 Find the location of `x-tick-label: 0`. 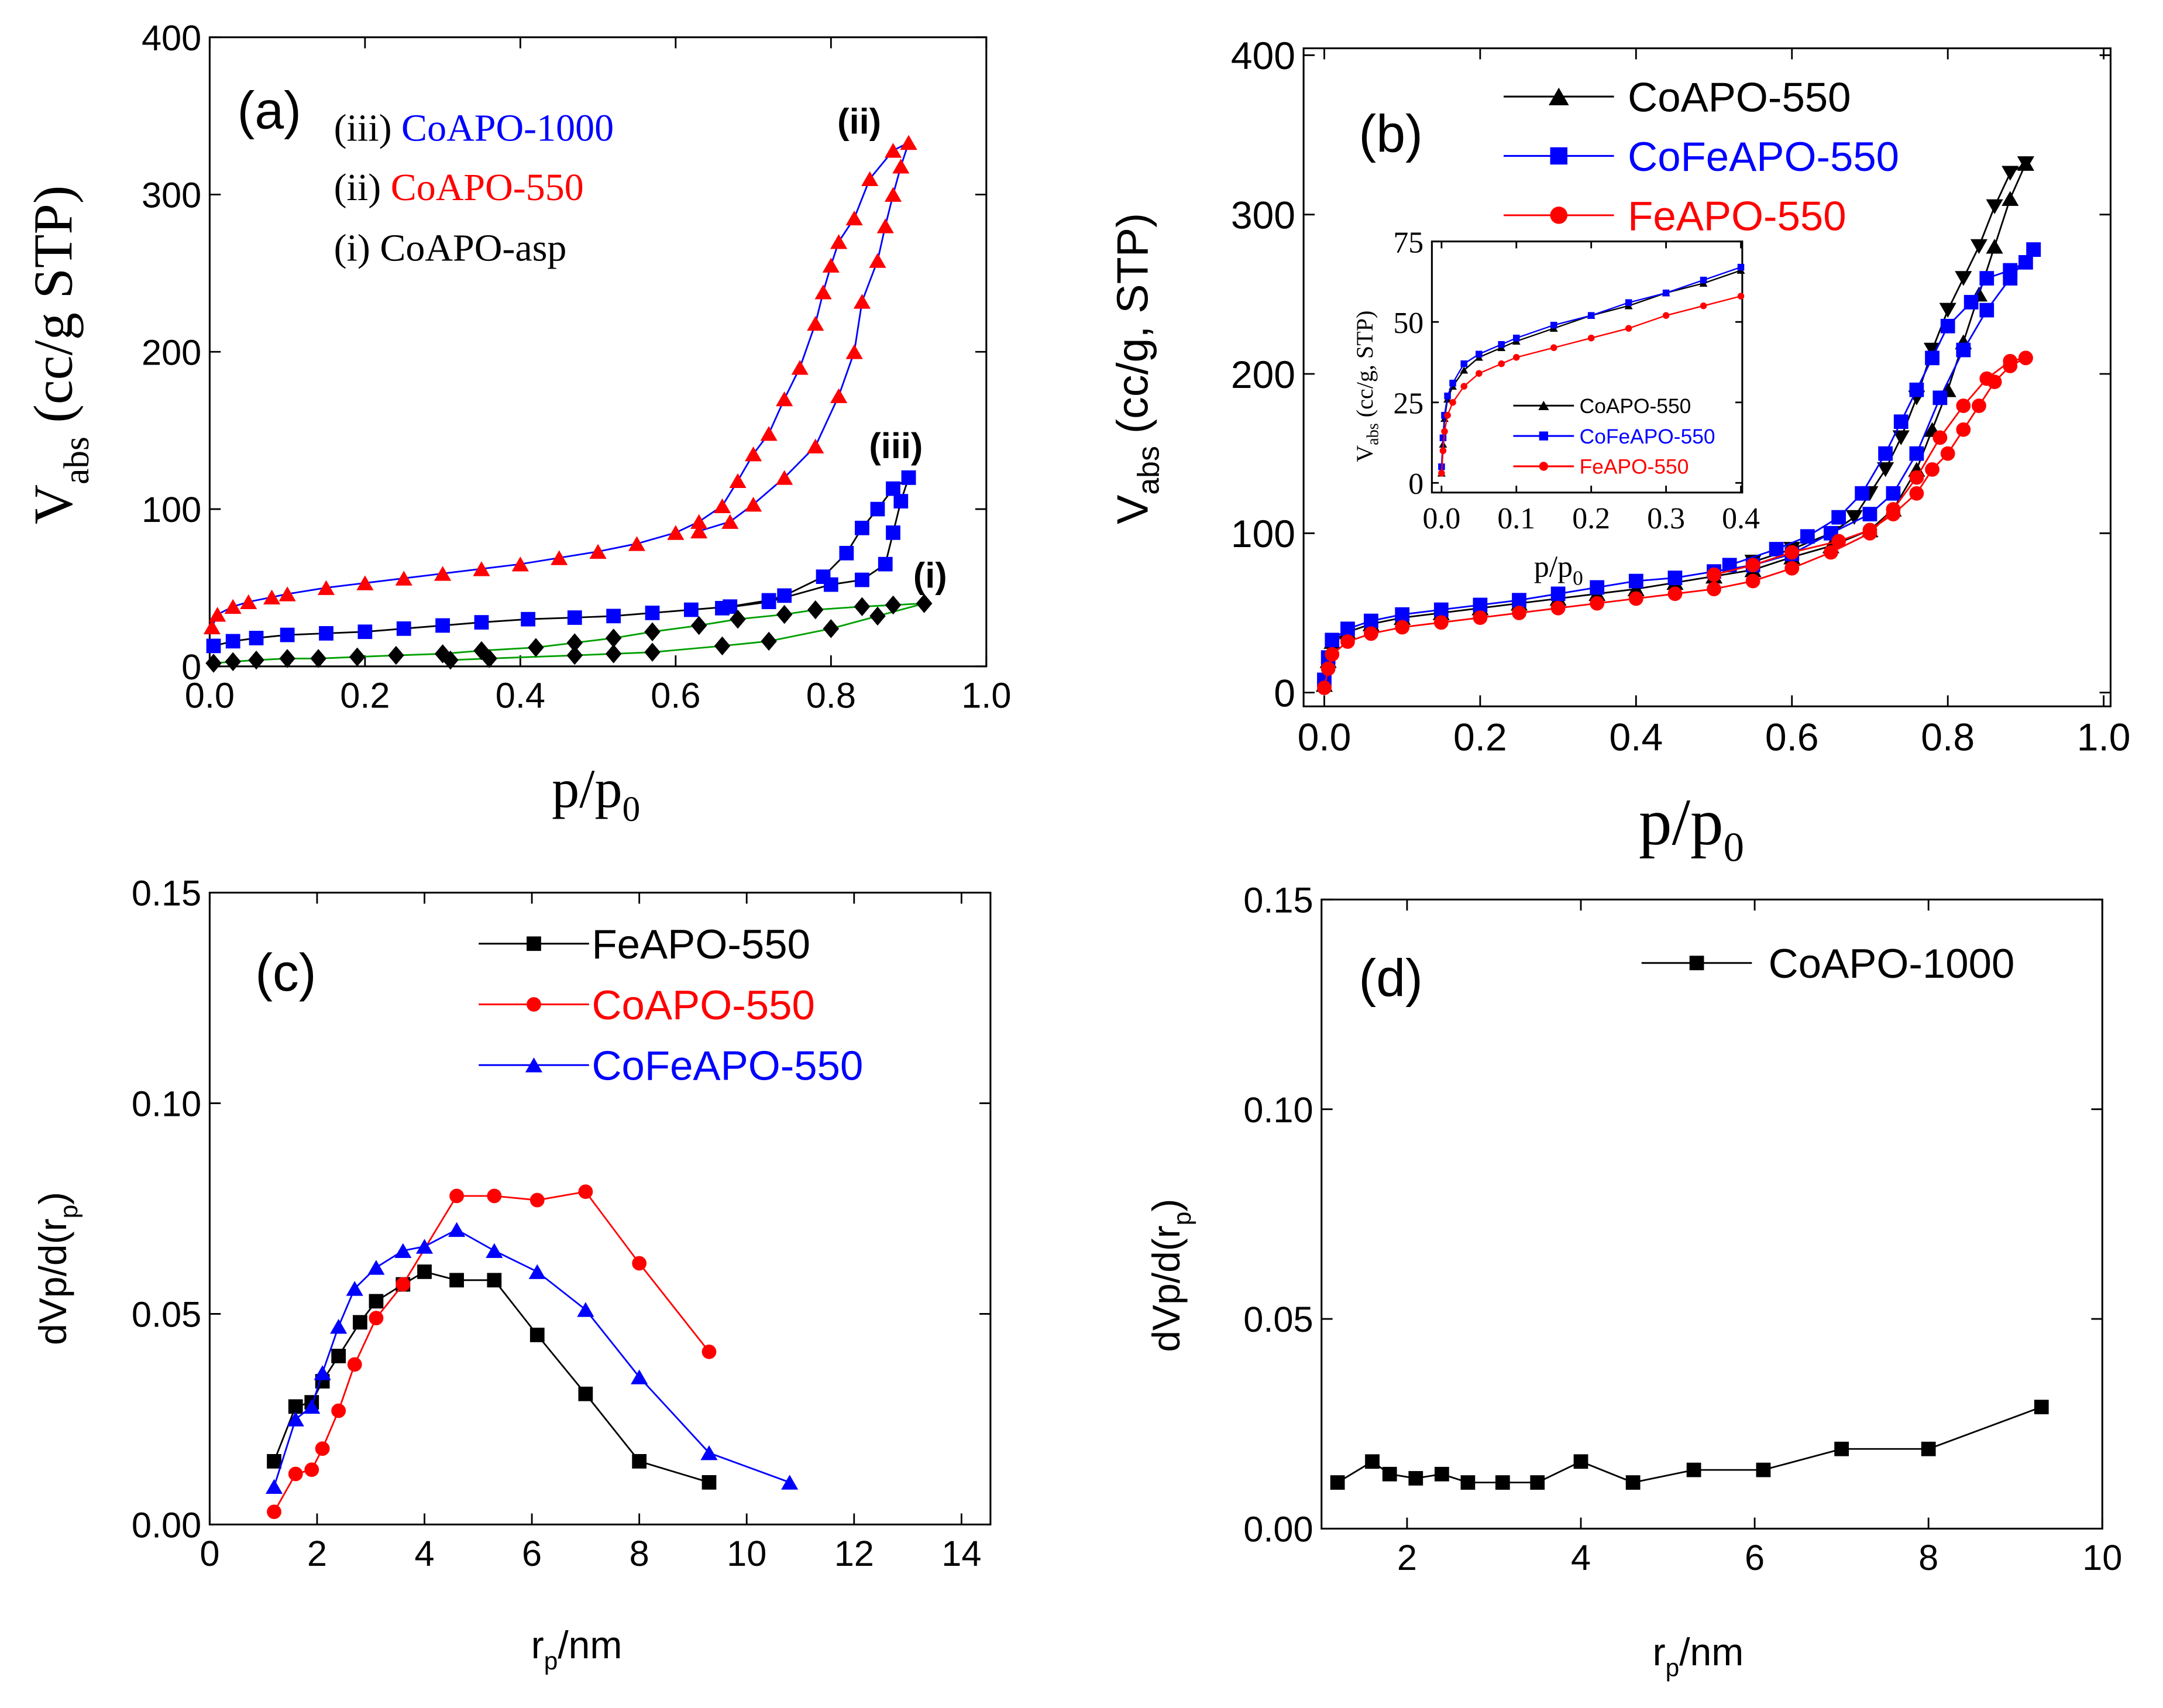

x-tick-label: 0 is located at coordinates (209, 1553).